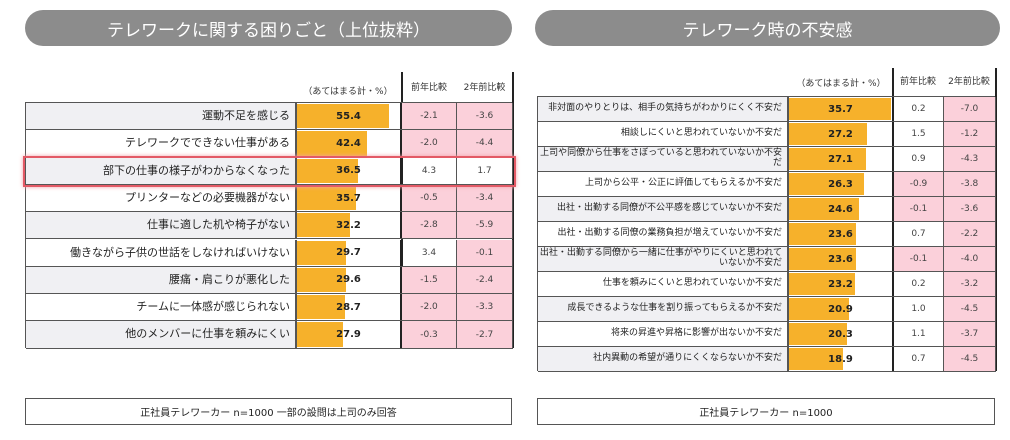 Image resolution: width=1010 pixels, height=440 pixels. Describe the element at coordinates (919, 334) in the screenshot. I see `yoy-cell: 1.1` at that location.